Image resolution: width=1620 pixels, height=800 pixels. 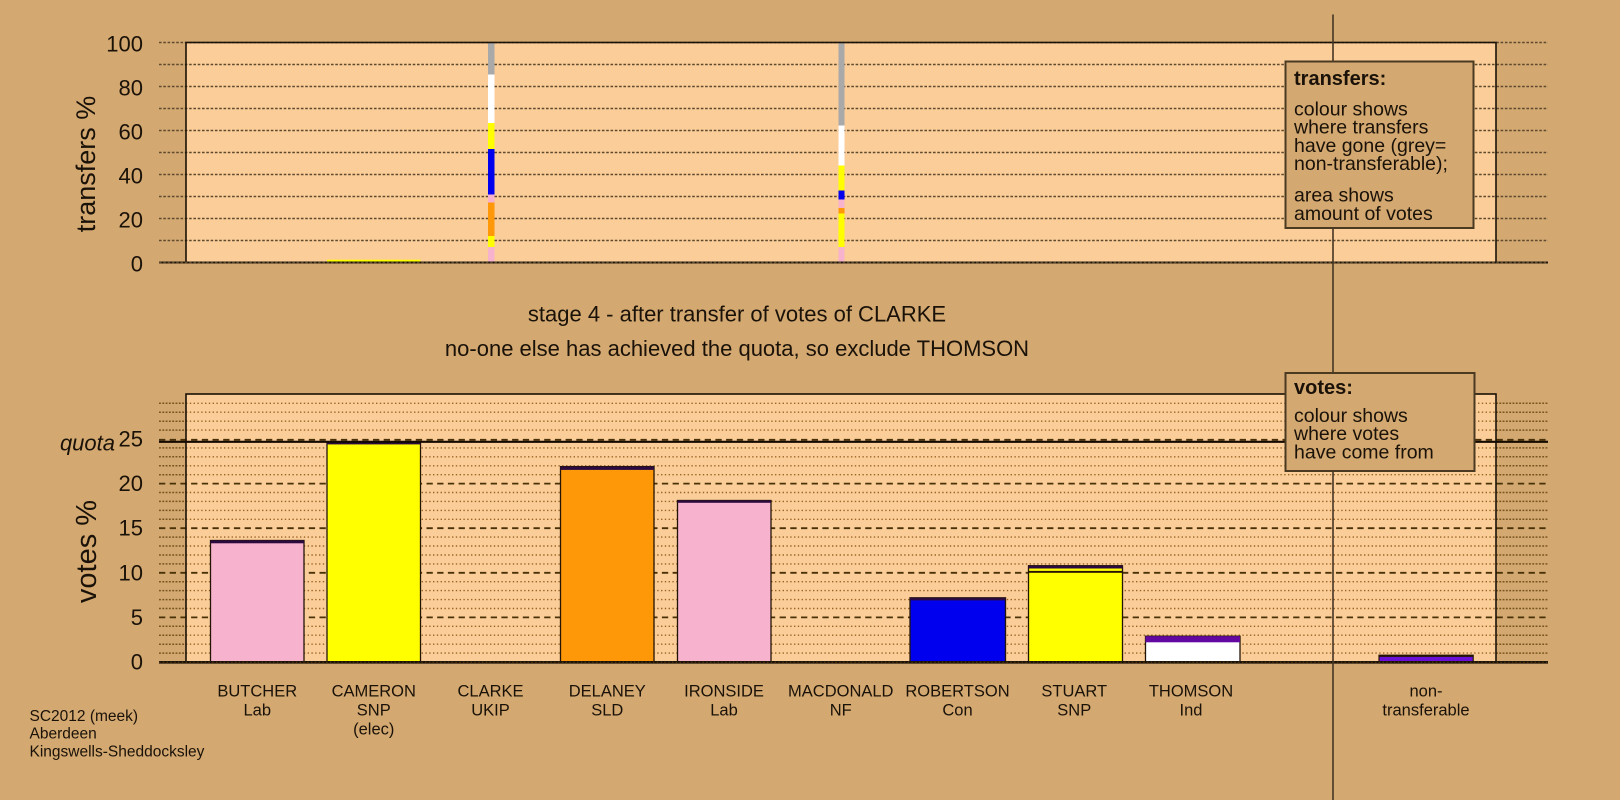 I want to click on svg-text: have gone (grey=, so click(x=1370, y=146).